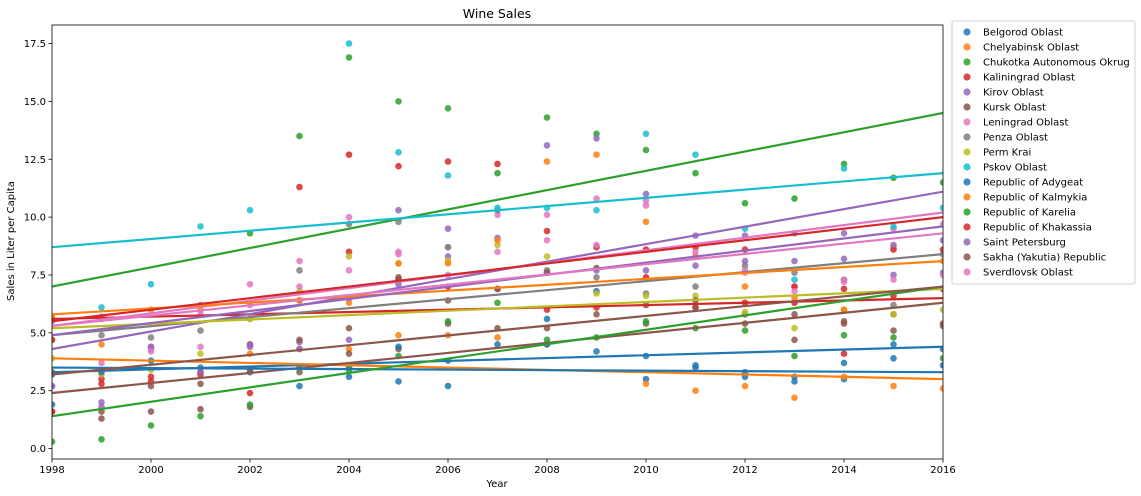 The image size is (1141, 496). What do you see at coordinates (38, 391) in the screenshot?
I see `y-tick-label: 2.5` at bounding box center [38, 391].